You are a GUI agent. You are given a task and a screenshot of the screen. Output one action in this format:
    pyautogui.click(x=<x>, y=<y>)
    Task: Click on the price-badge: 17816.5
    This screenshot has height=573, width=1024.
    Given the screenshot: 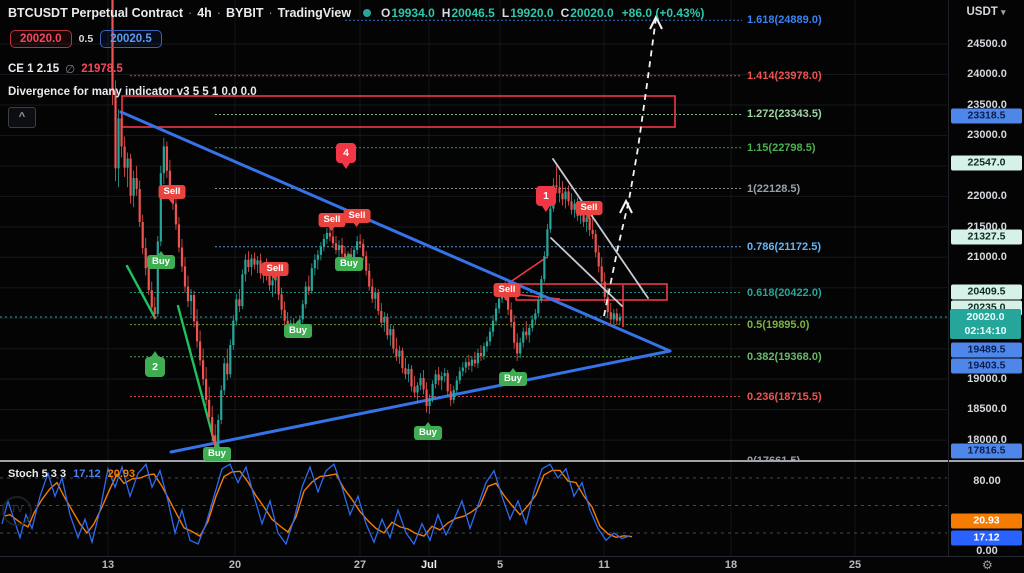 What is the action you would take?
    pyautogui.click(x=986, y=451)
    